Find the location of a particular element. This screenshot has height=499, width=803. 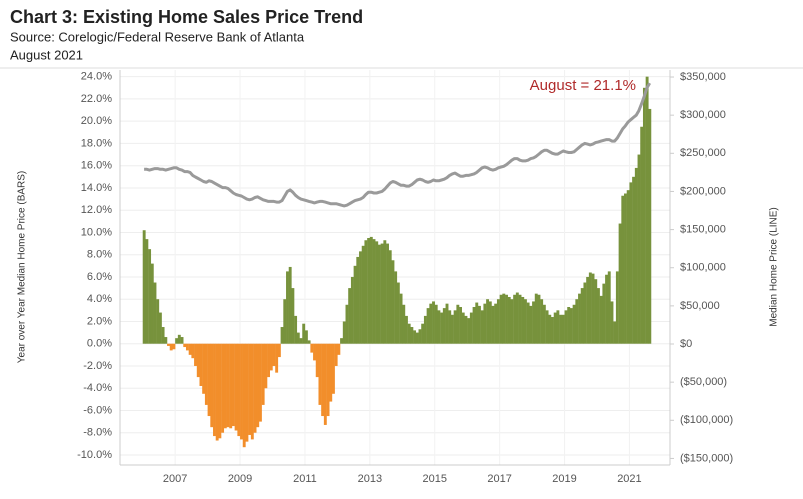

chart-date: August 2021 is located at coordinates (46, 54).